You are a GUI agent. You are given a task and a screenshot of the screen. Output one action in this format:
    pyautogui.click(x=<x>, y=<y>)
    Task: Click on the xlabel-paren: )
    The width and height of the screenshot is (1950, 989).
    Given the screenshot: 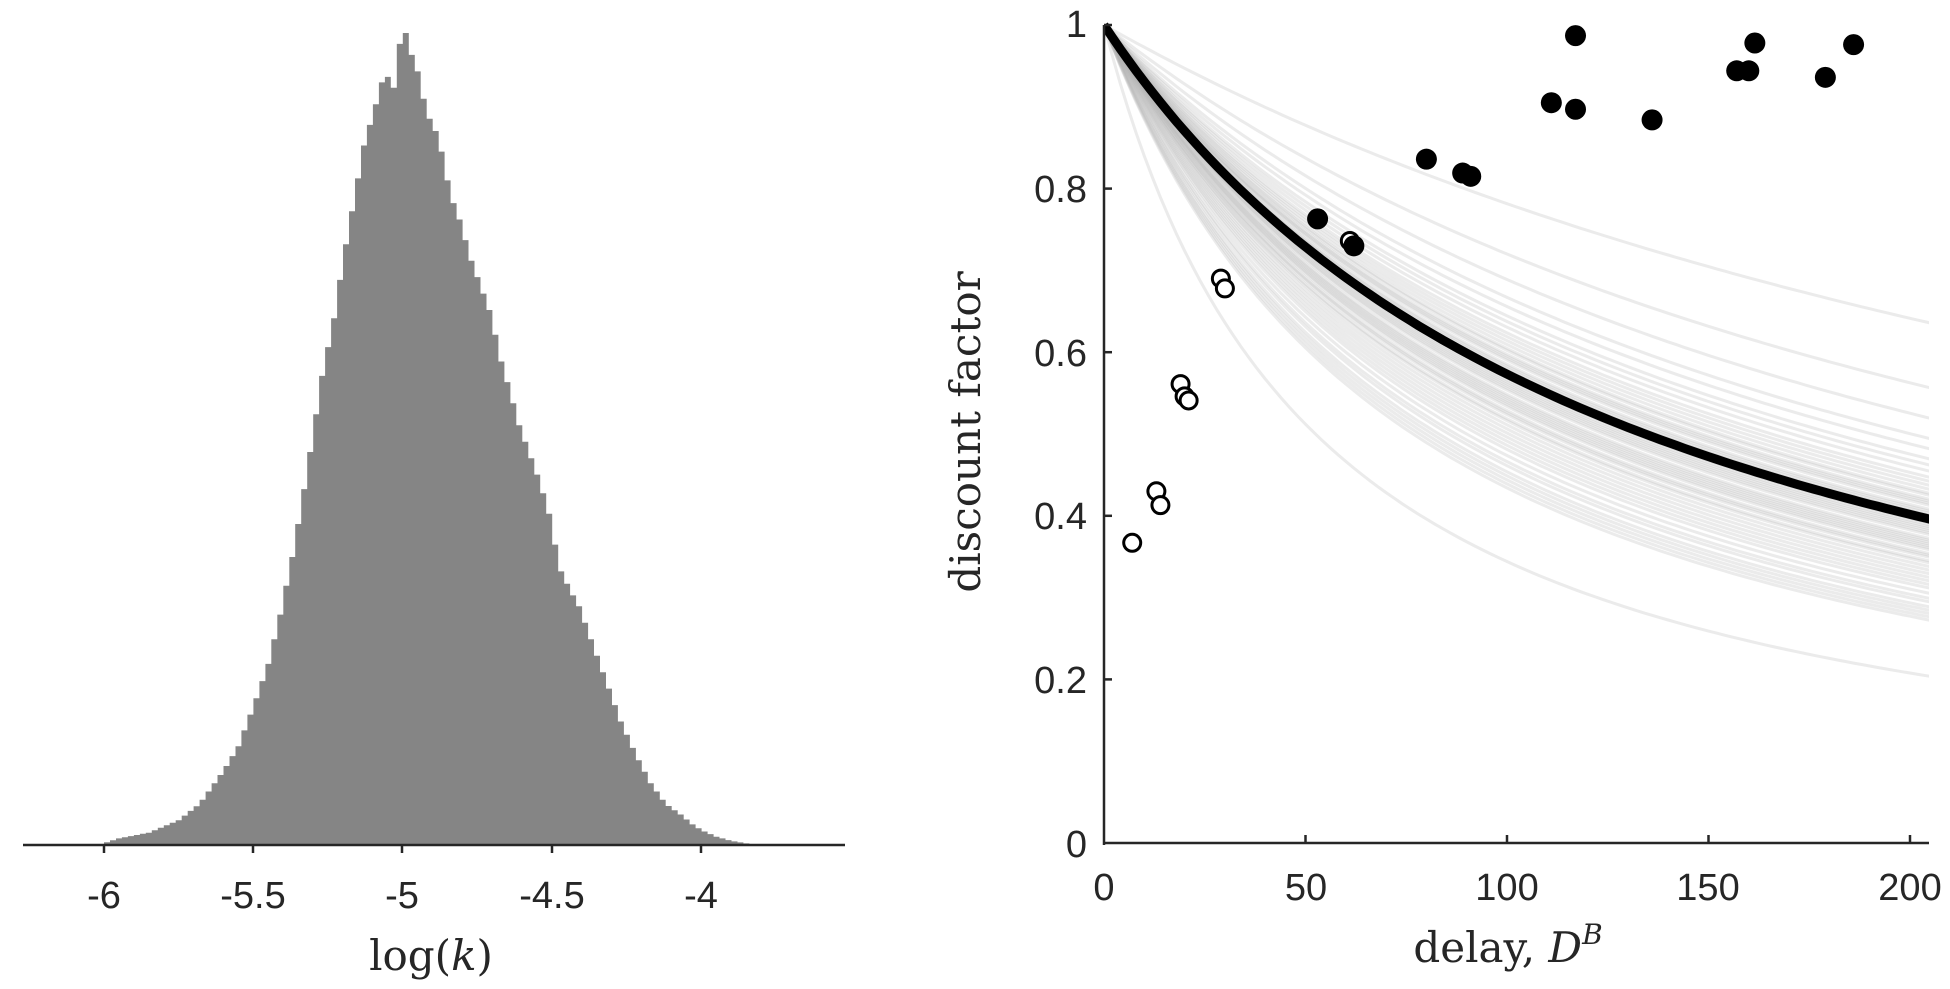 What is the action you would take?
    pyautogui.click(x=485, y=955)
    